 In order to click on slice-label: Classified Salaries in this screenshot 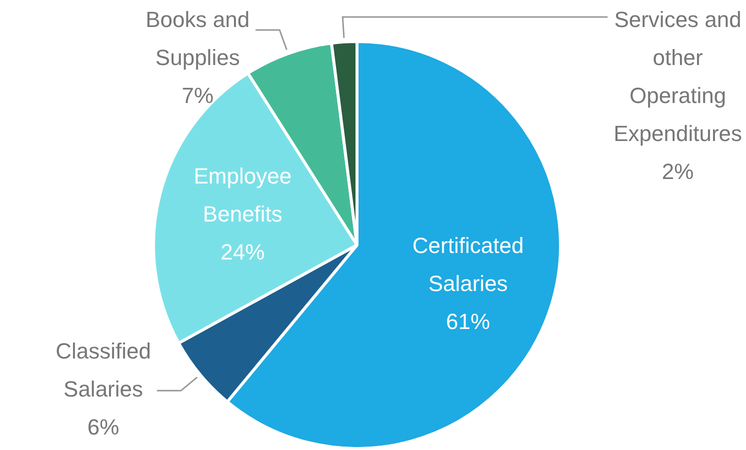, I will do `click(103, 370)`.